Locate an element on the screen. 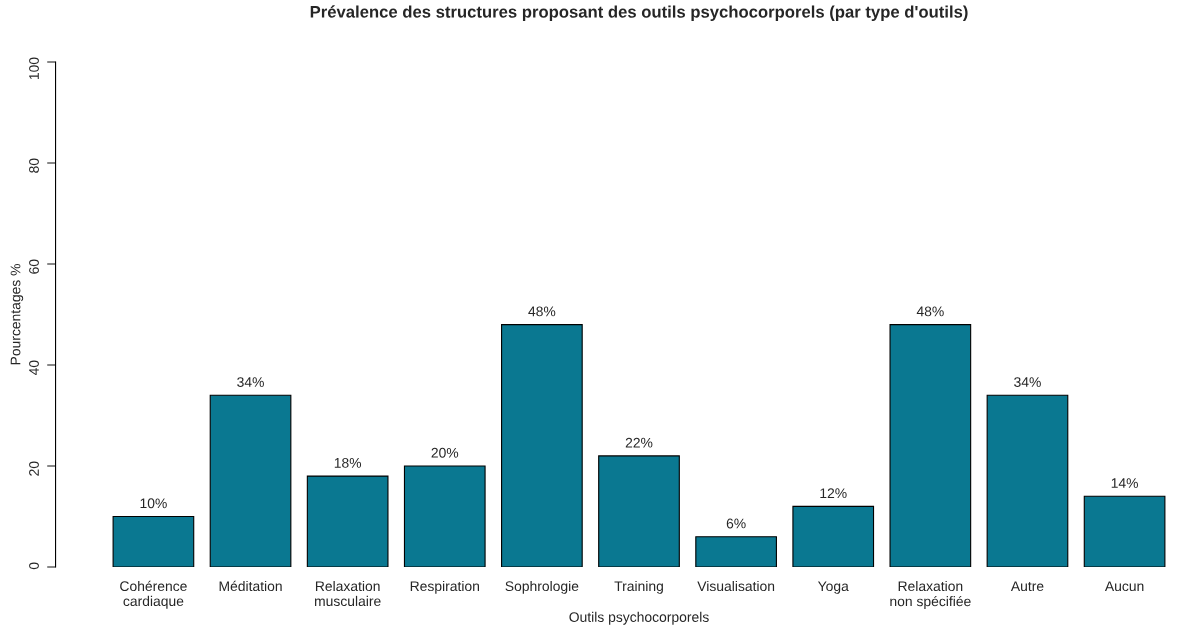 This screenshot has width=1178, height=631. data-label: 22% is located at coordinates (639, 442).